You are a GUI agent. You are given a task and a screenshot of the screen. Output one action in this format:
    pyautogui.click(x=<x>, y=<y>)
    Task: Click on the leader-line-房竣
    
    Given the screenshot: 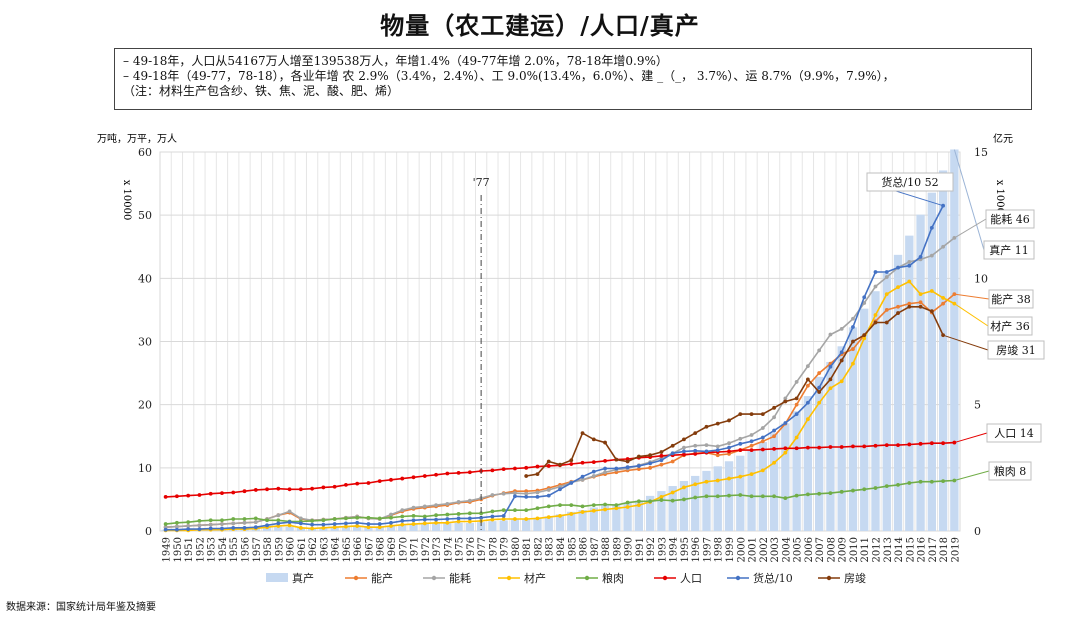 What is the action you would take?
    pyautogui.click(x=965, y=342)
    